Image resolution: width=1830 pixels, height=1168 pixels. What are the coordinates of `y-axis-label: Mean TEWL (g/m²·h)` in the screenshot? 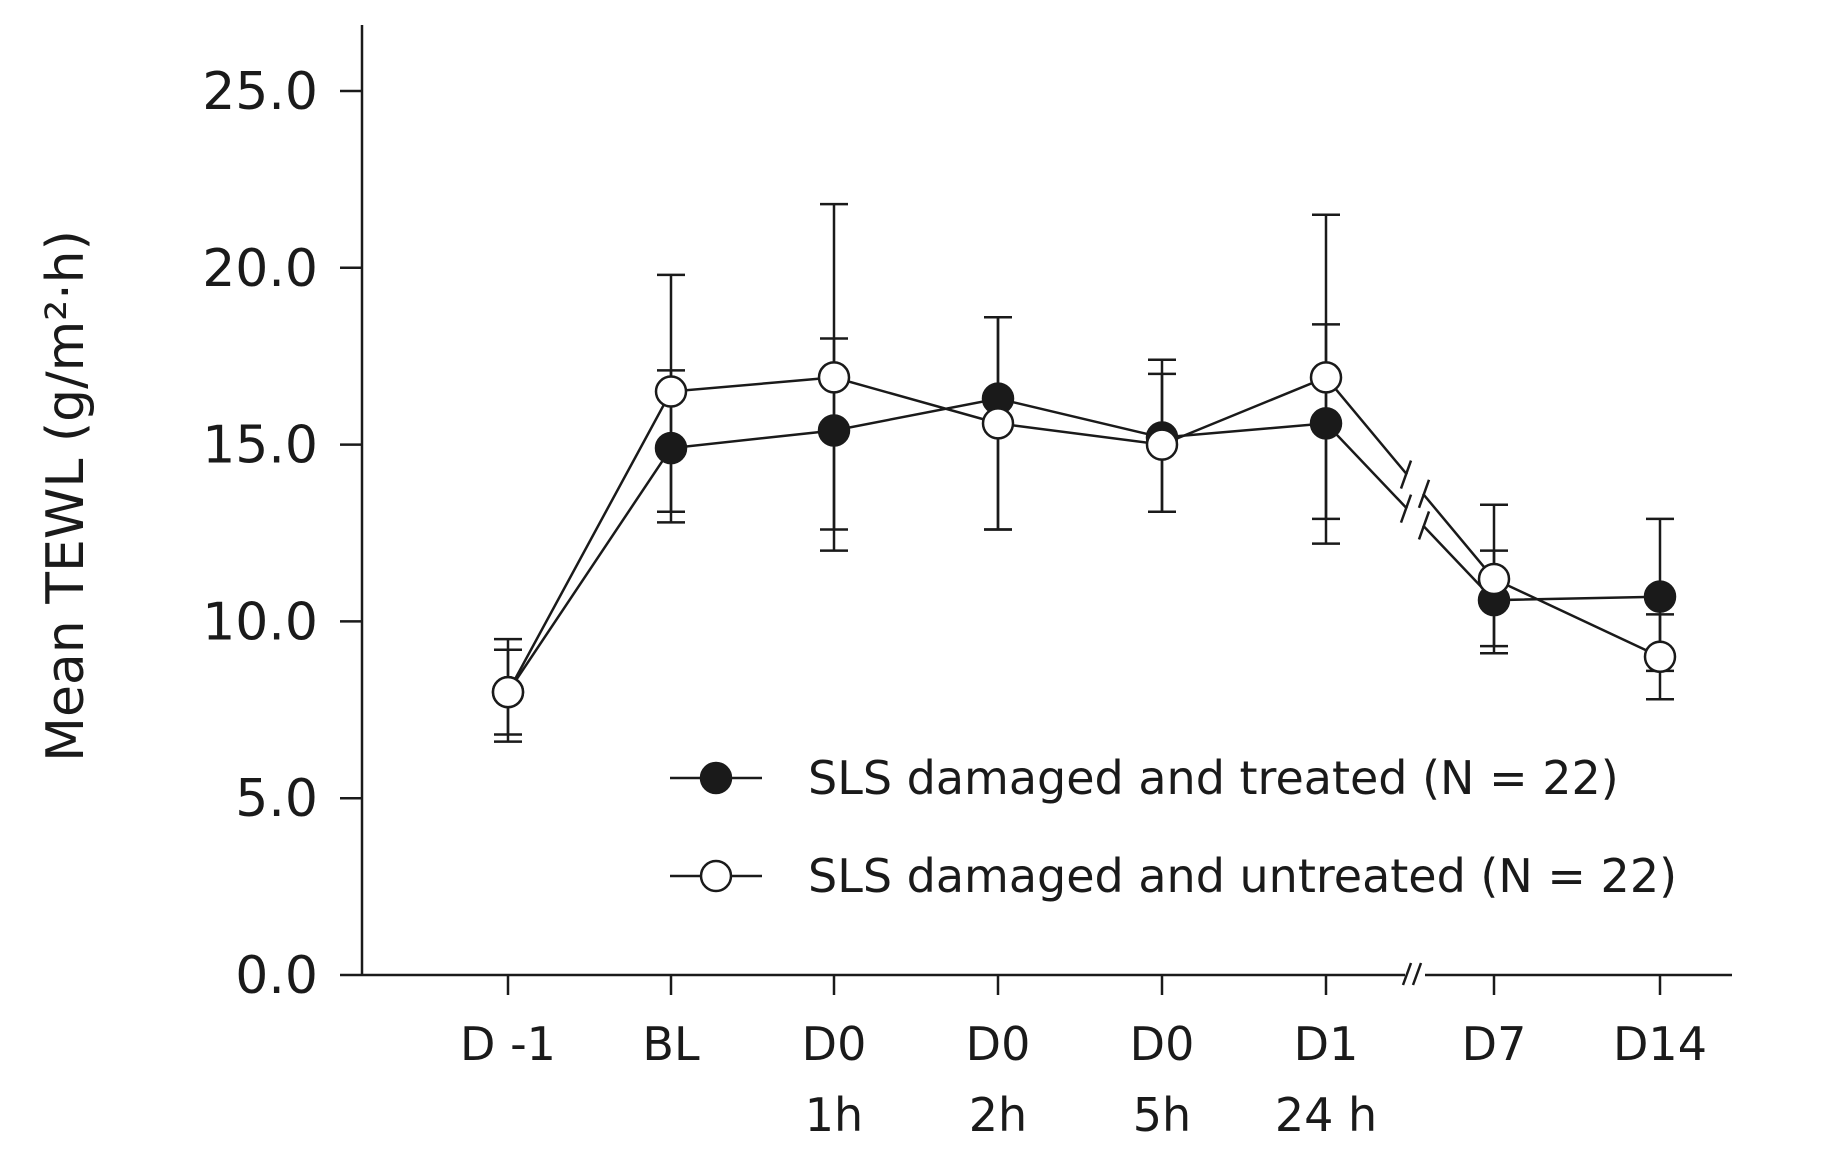 It's located at (66, 496).